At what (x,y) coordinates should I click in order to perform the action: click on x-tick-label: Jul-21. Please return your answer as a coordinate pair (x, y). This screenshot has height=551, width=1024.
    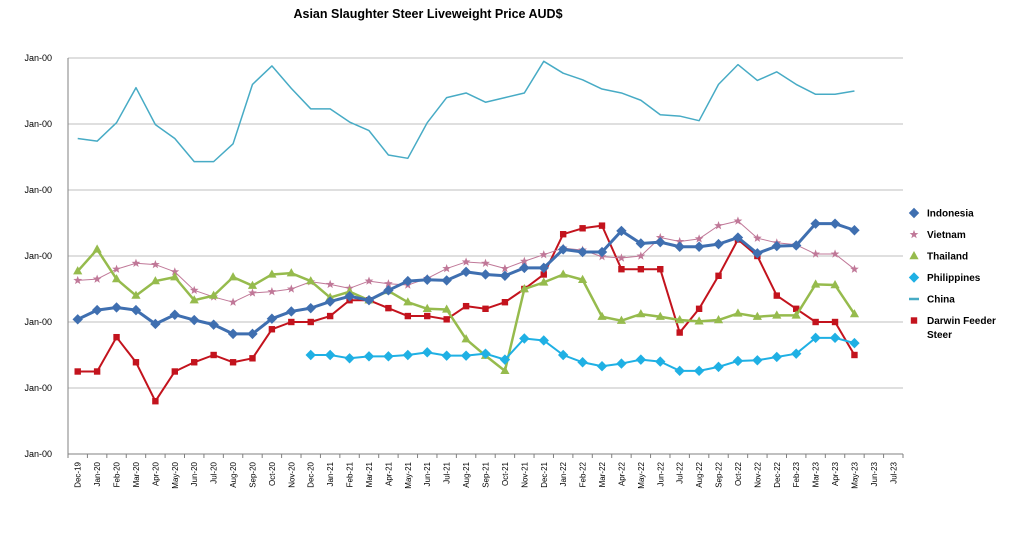
    Looking at the image, I should click on (447, 472).